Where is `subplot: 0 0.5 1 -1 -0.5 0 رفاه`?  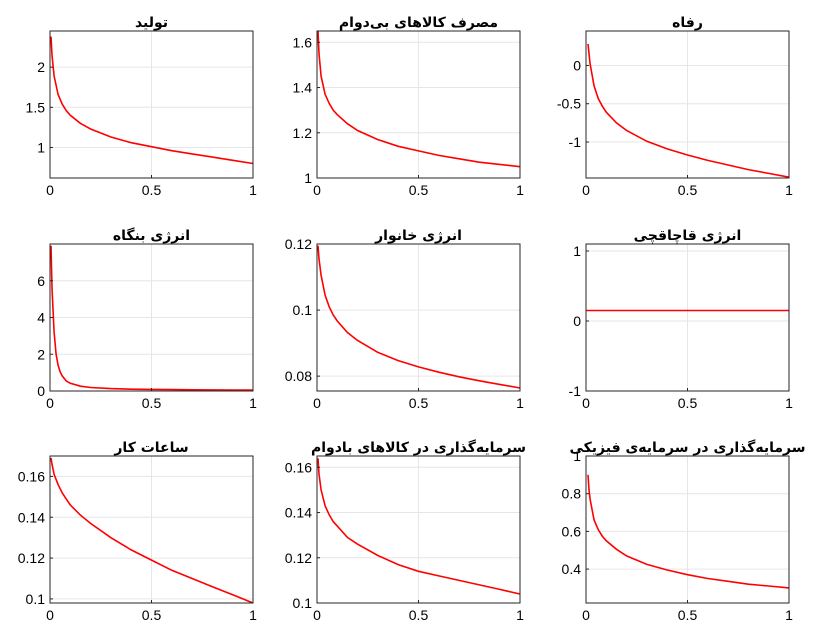 subplot: 0 0.5 1 -1 -0.5 0 رفاه is located at coordinates (675, 106).